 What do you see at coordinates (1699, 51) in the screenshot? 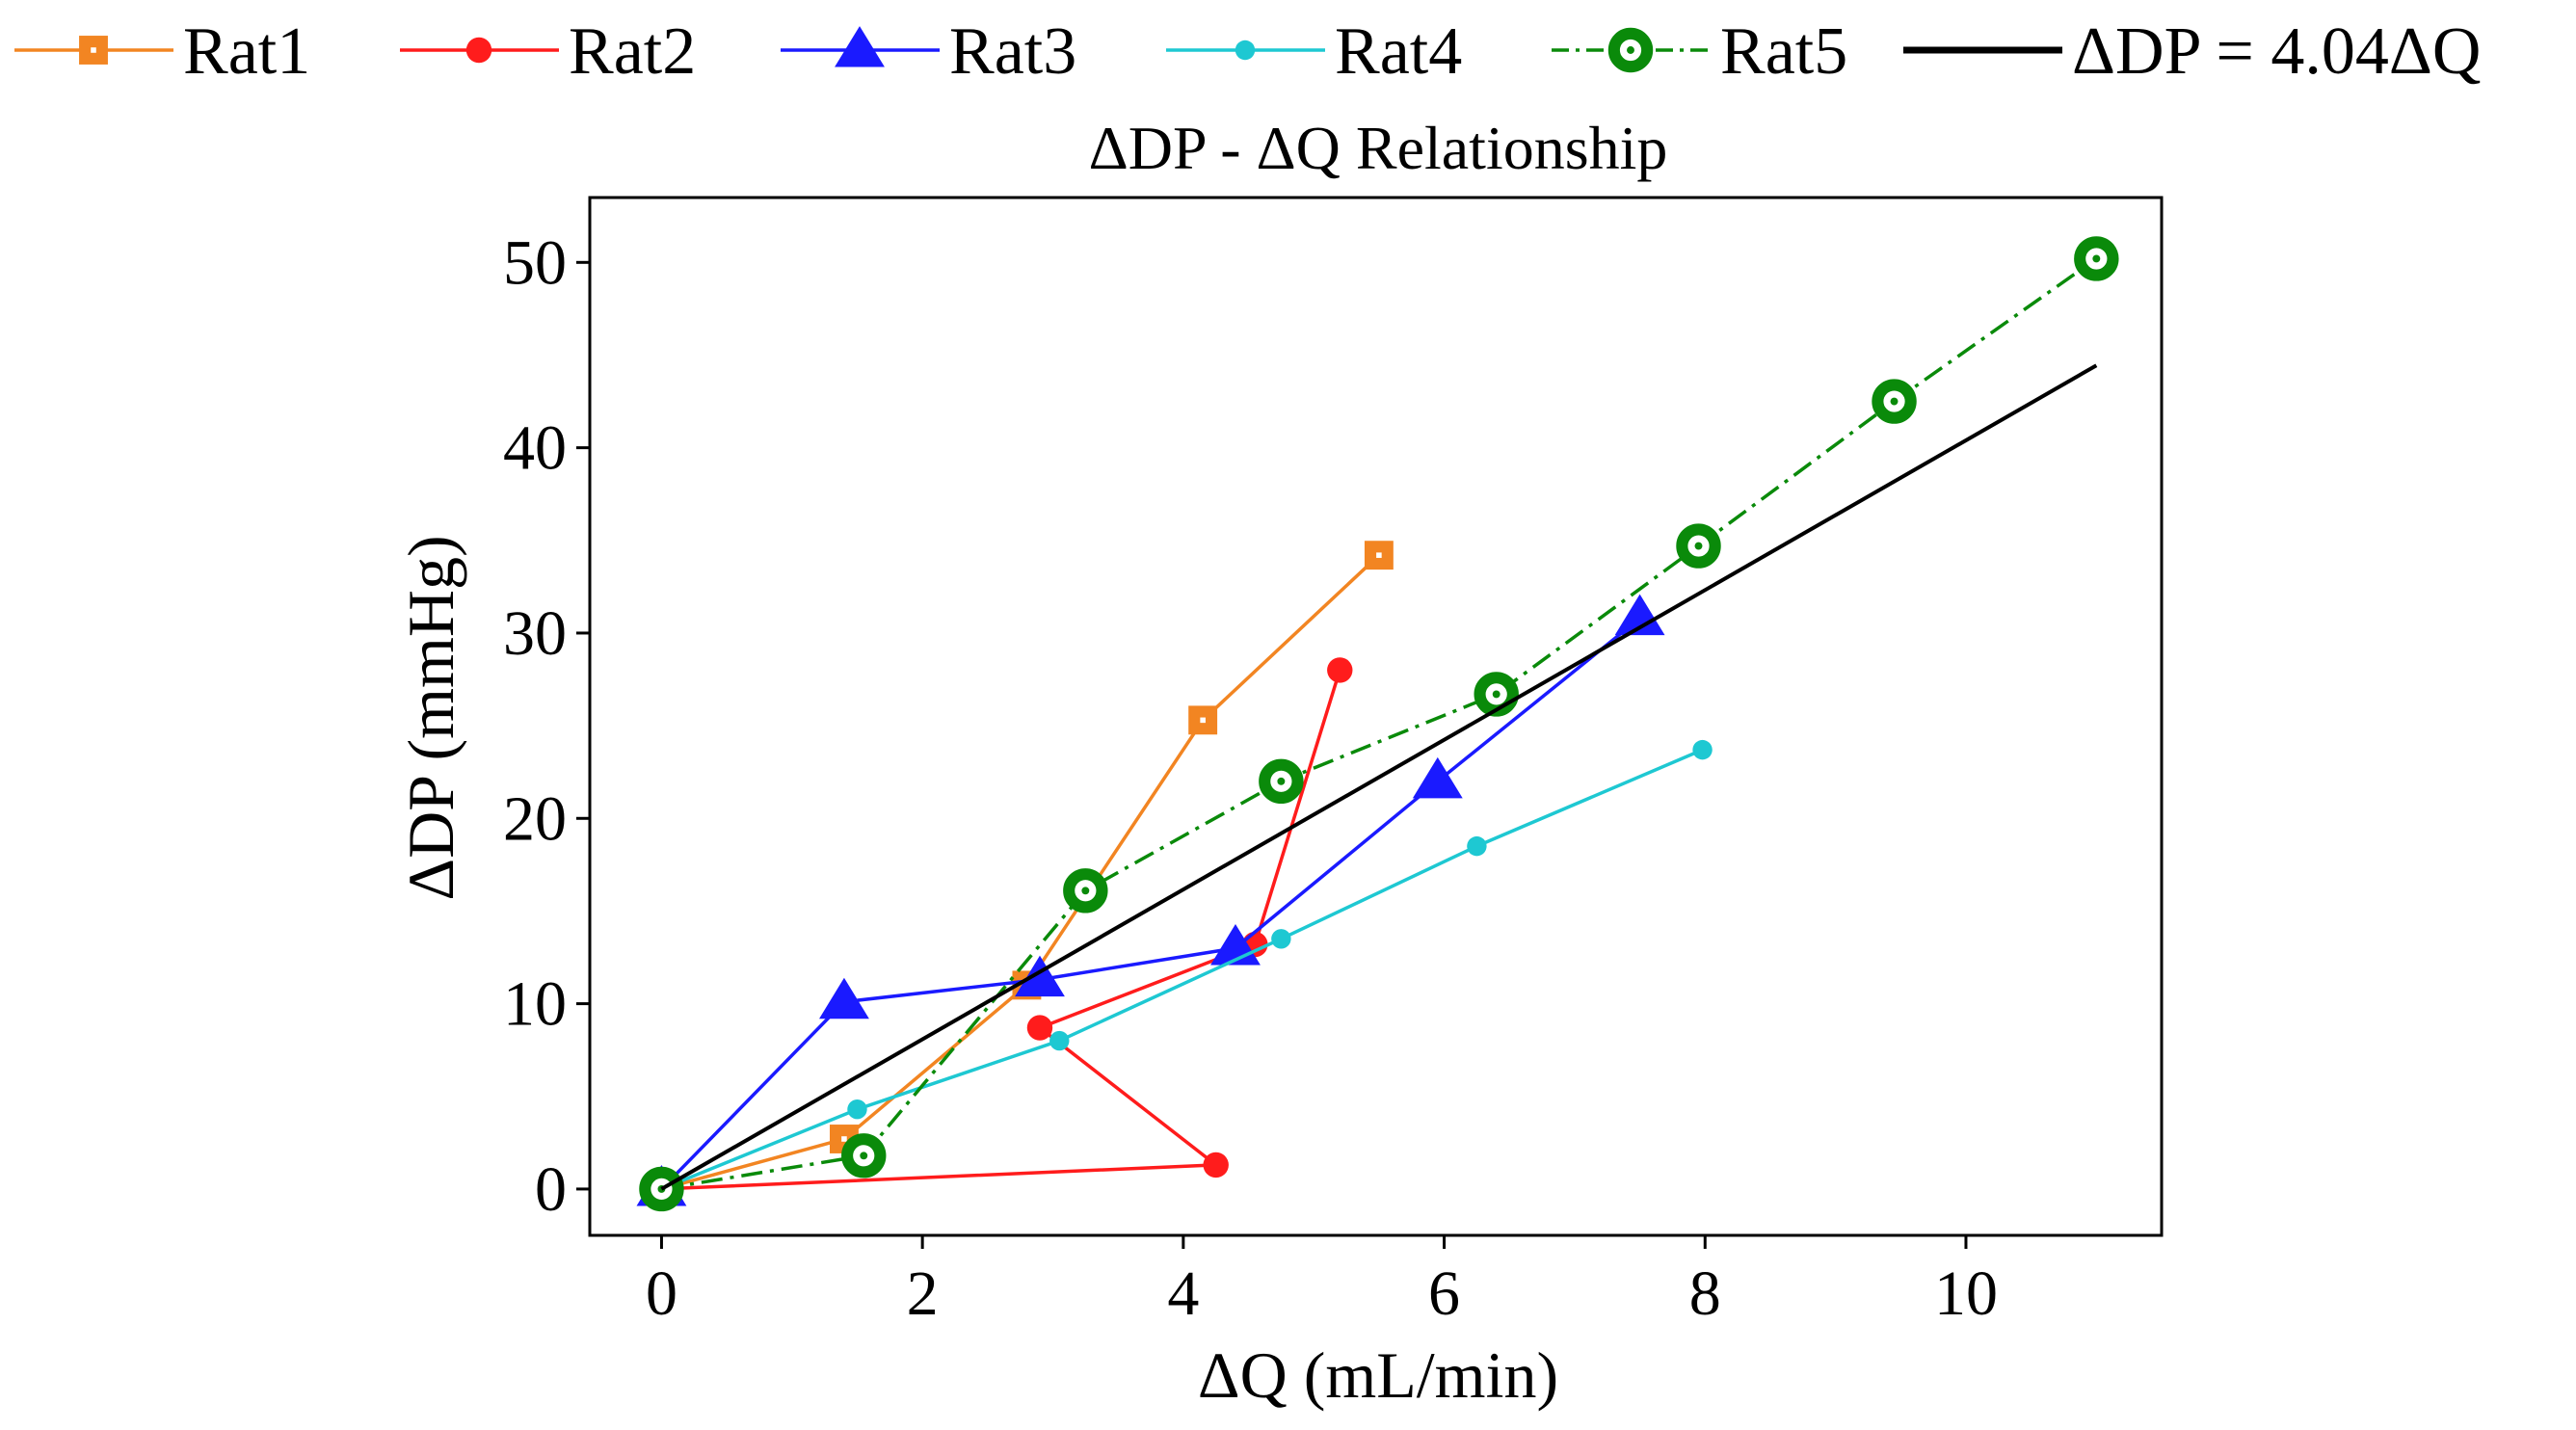
I see `legend-entry-rat5: Rat5` at bounding box center [1699, 51].